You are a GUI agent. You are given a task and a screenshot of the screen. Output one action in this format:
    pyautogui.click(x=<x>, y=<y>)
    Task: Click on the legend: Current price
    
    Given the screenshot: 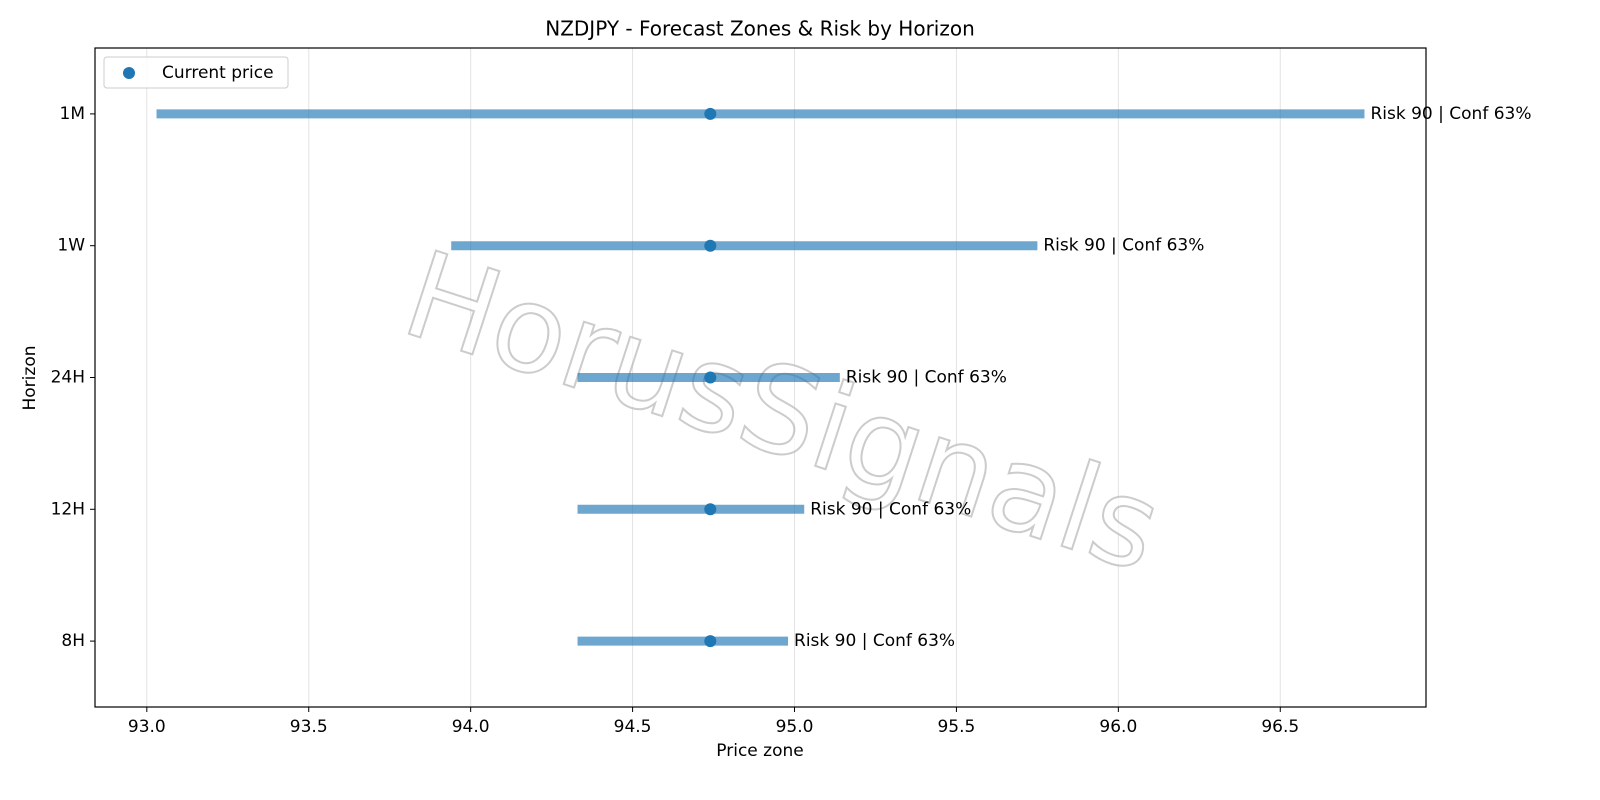 What is the action you would take?
    pyautogui.click(x=196, y=72)
    